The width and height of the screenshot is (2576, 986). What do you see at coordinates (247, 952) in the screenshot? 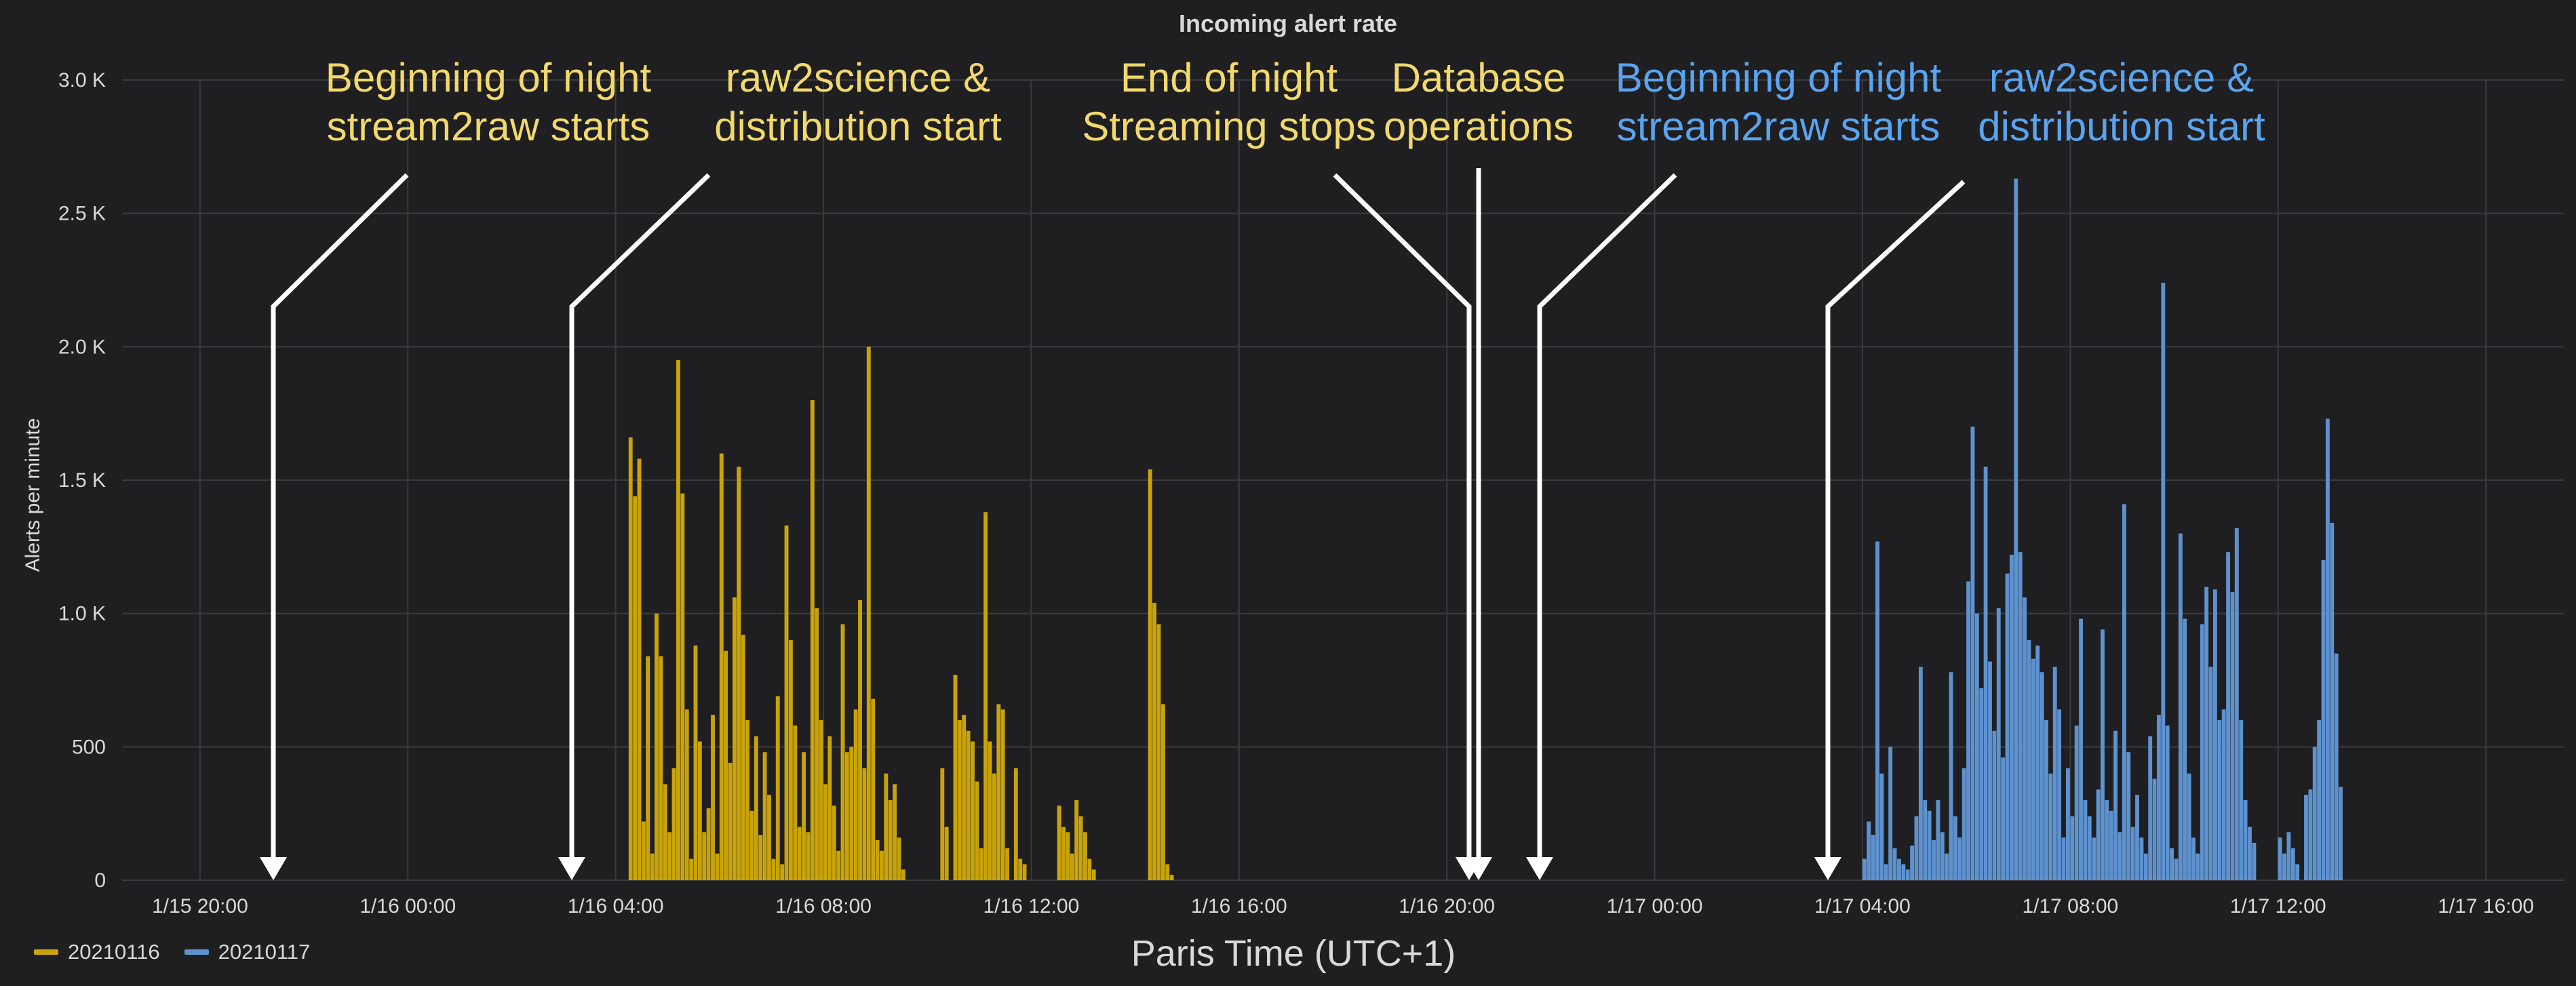
I see `legend-item-series-2: 20210117` at bounding box center [247, 952].